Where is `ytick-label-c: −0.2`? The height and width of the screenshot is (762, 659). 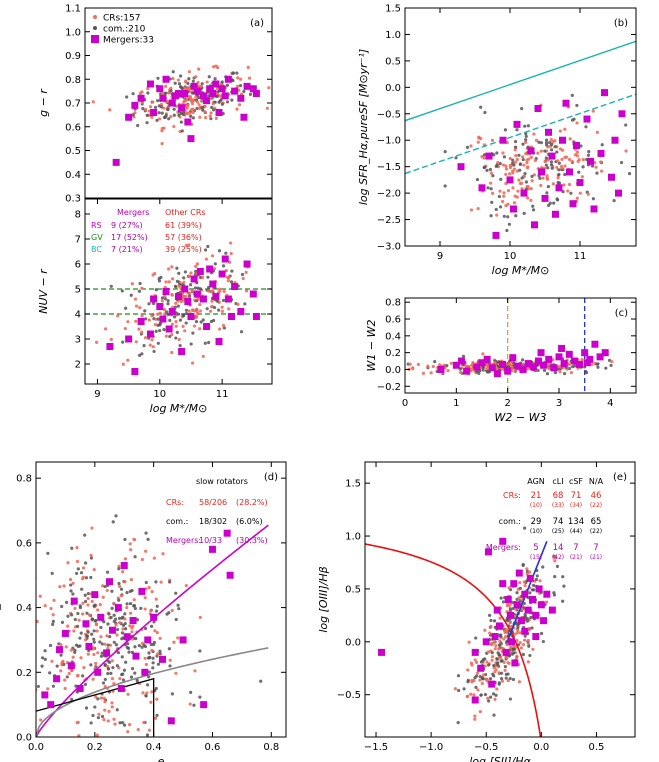 ytick-label-c: −0.2 is located at coordinates (389, 387).